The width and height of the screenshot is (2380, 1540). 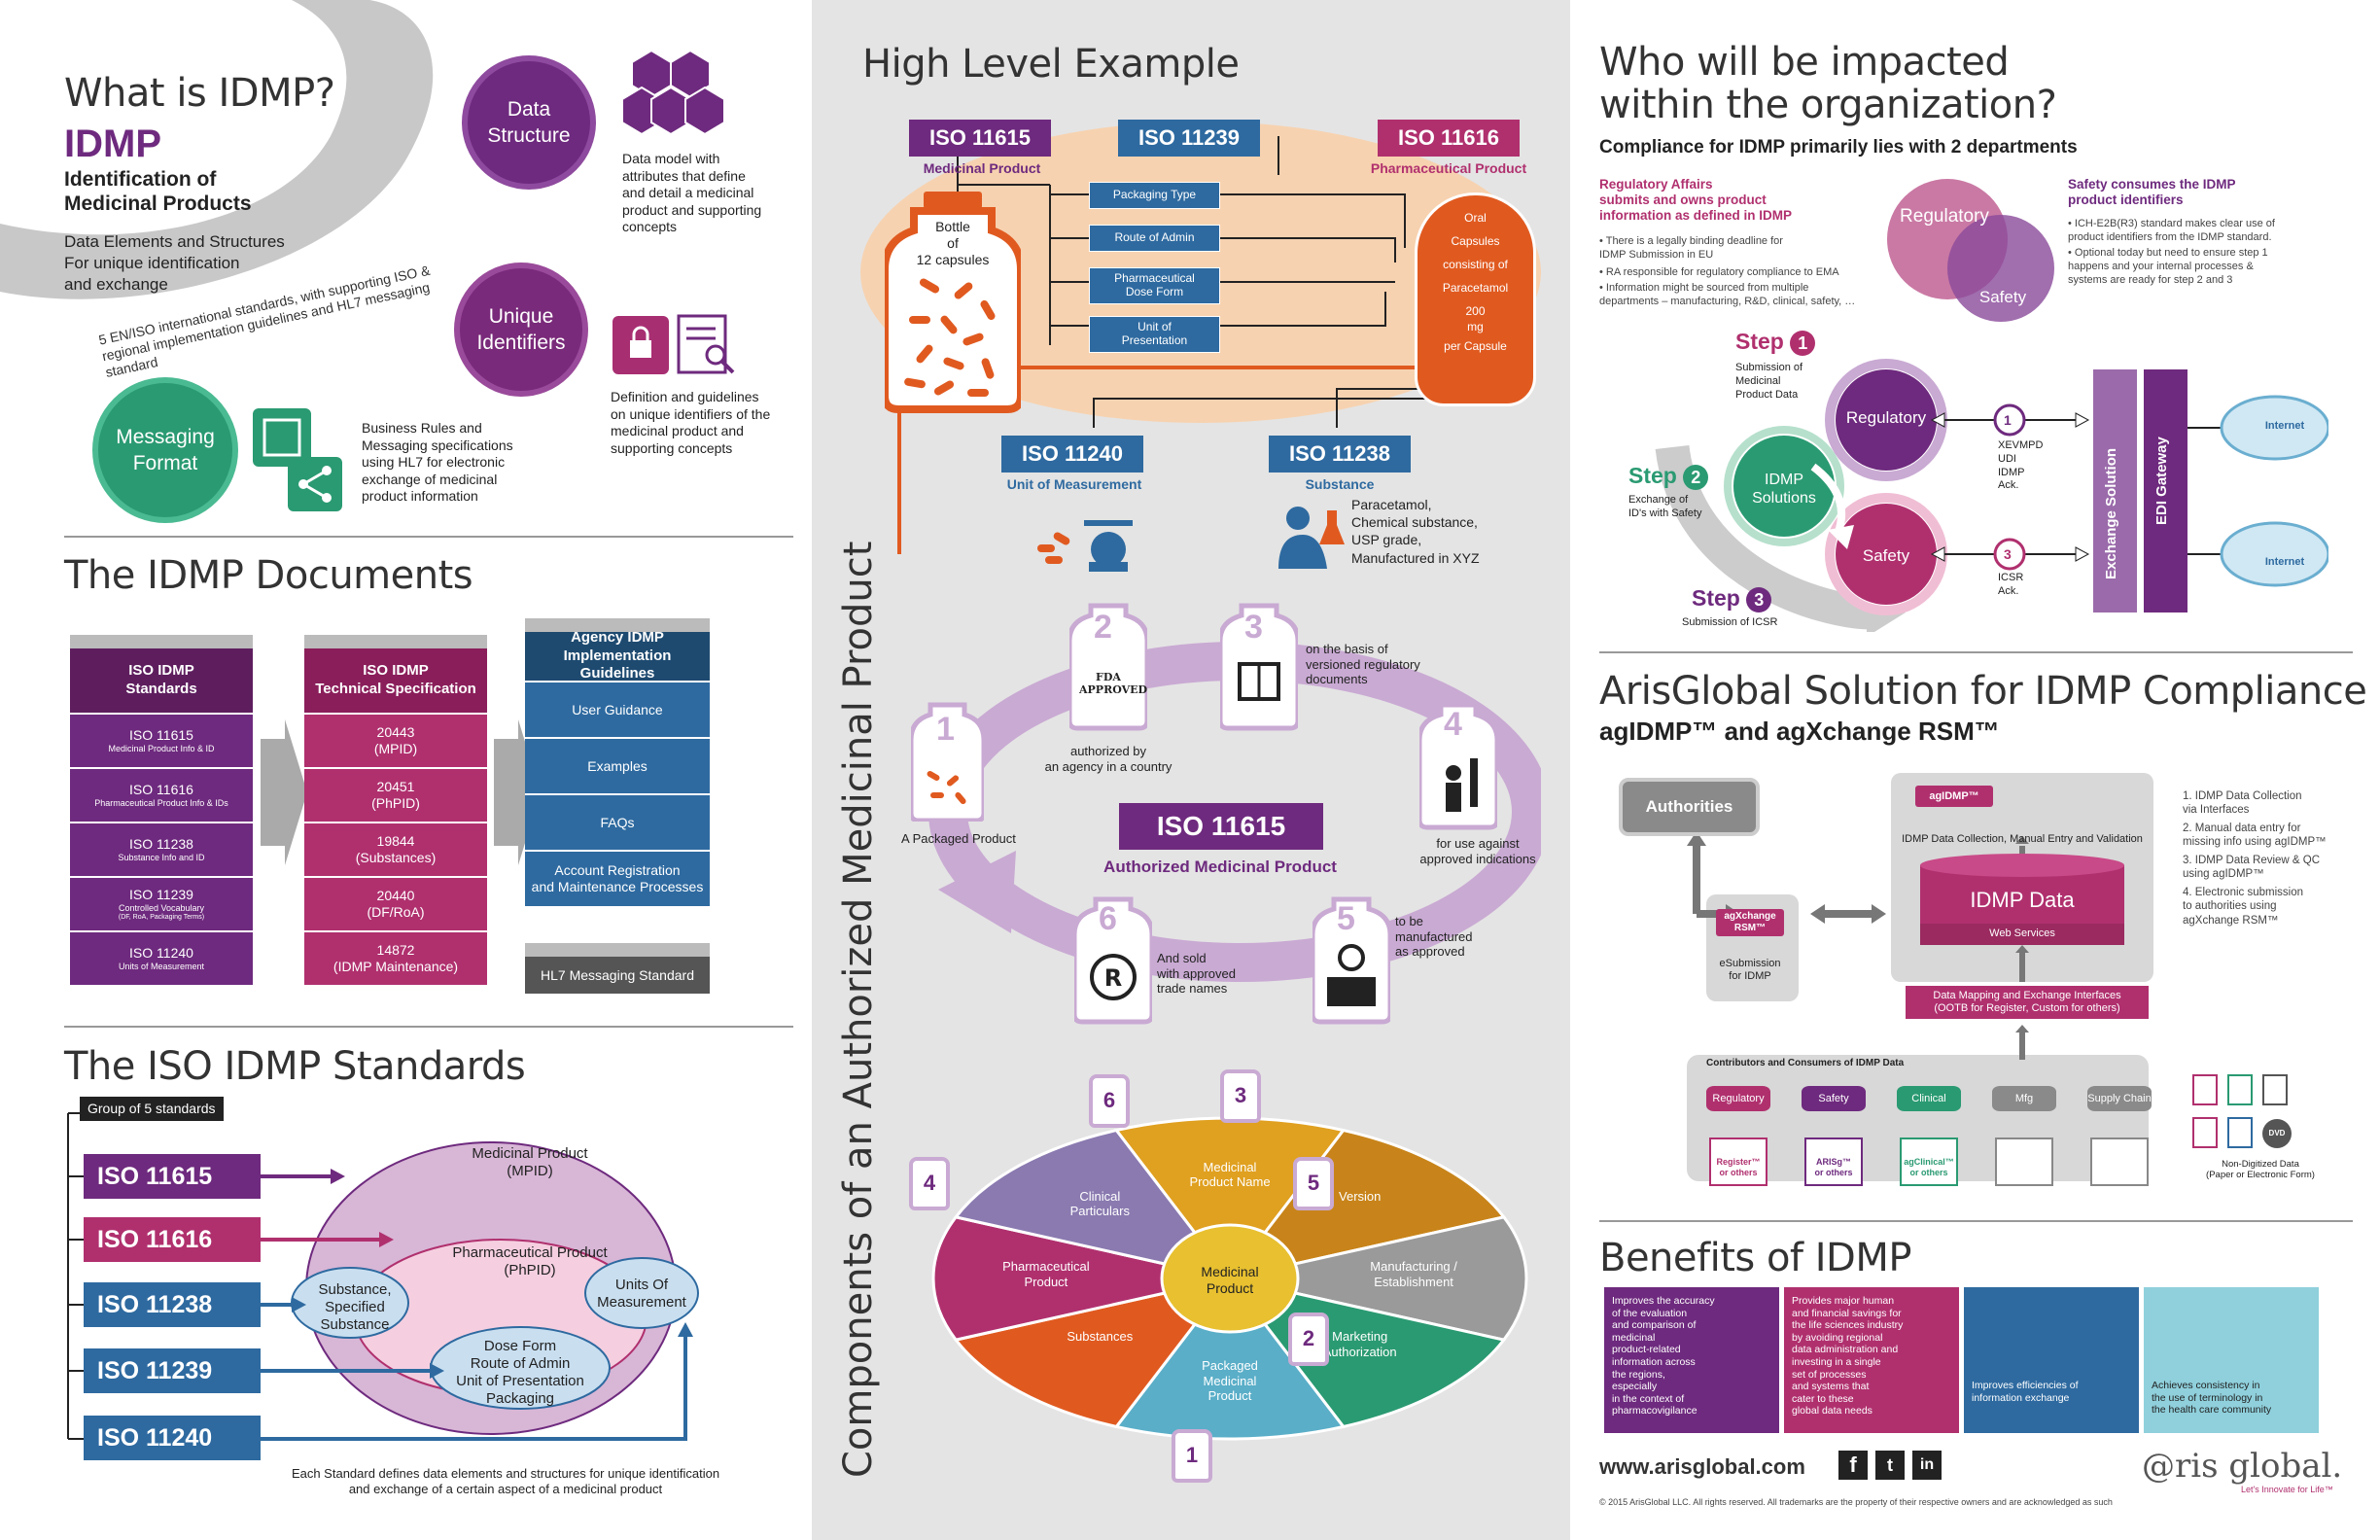 What do you see at coordinates (617, 709) in the screenshot?
I see `stack-item: User Guidance` at bounding box center [617, 709].